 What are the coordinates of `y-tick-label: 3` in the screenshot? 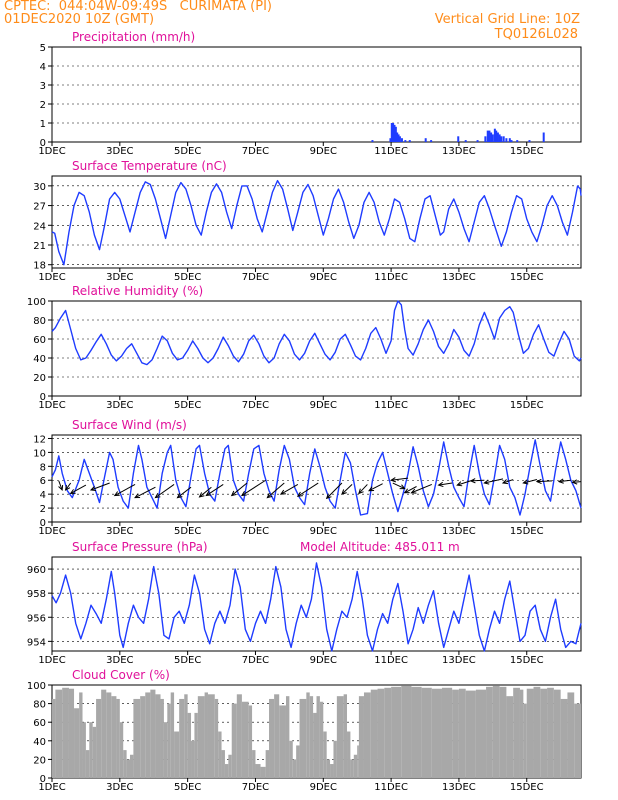 It's located at (43, 86).